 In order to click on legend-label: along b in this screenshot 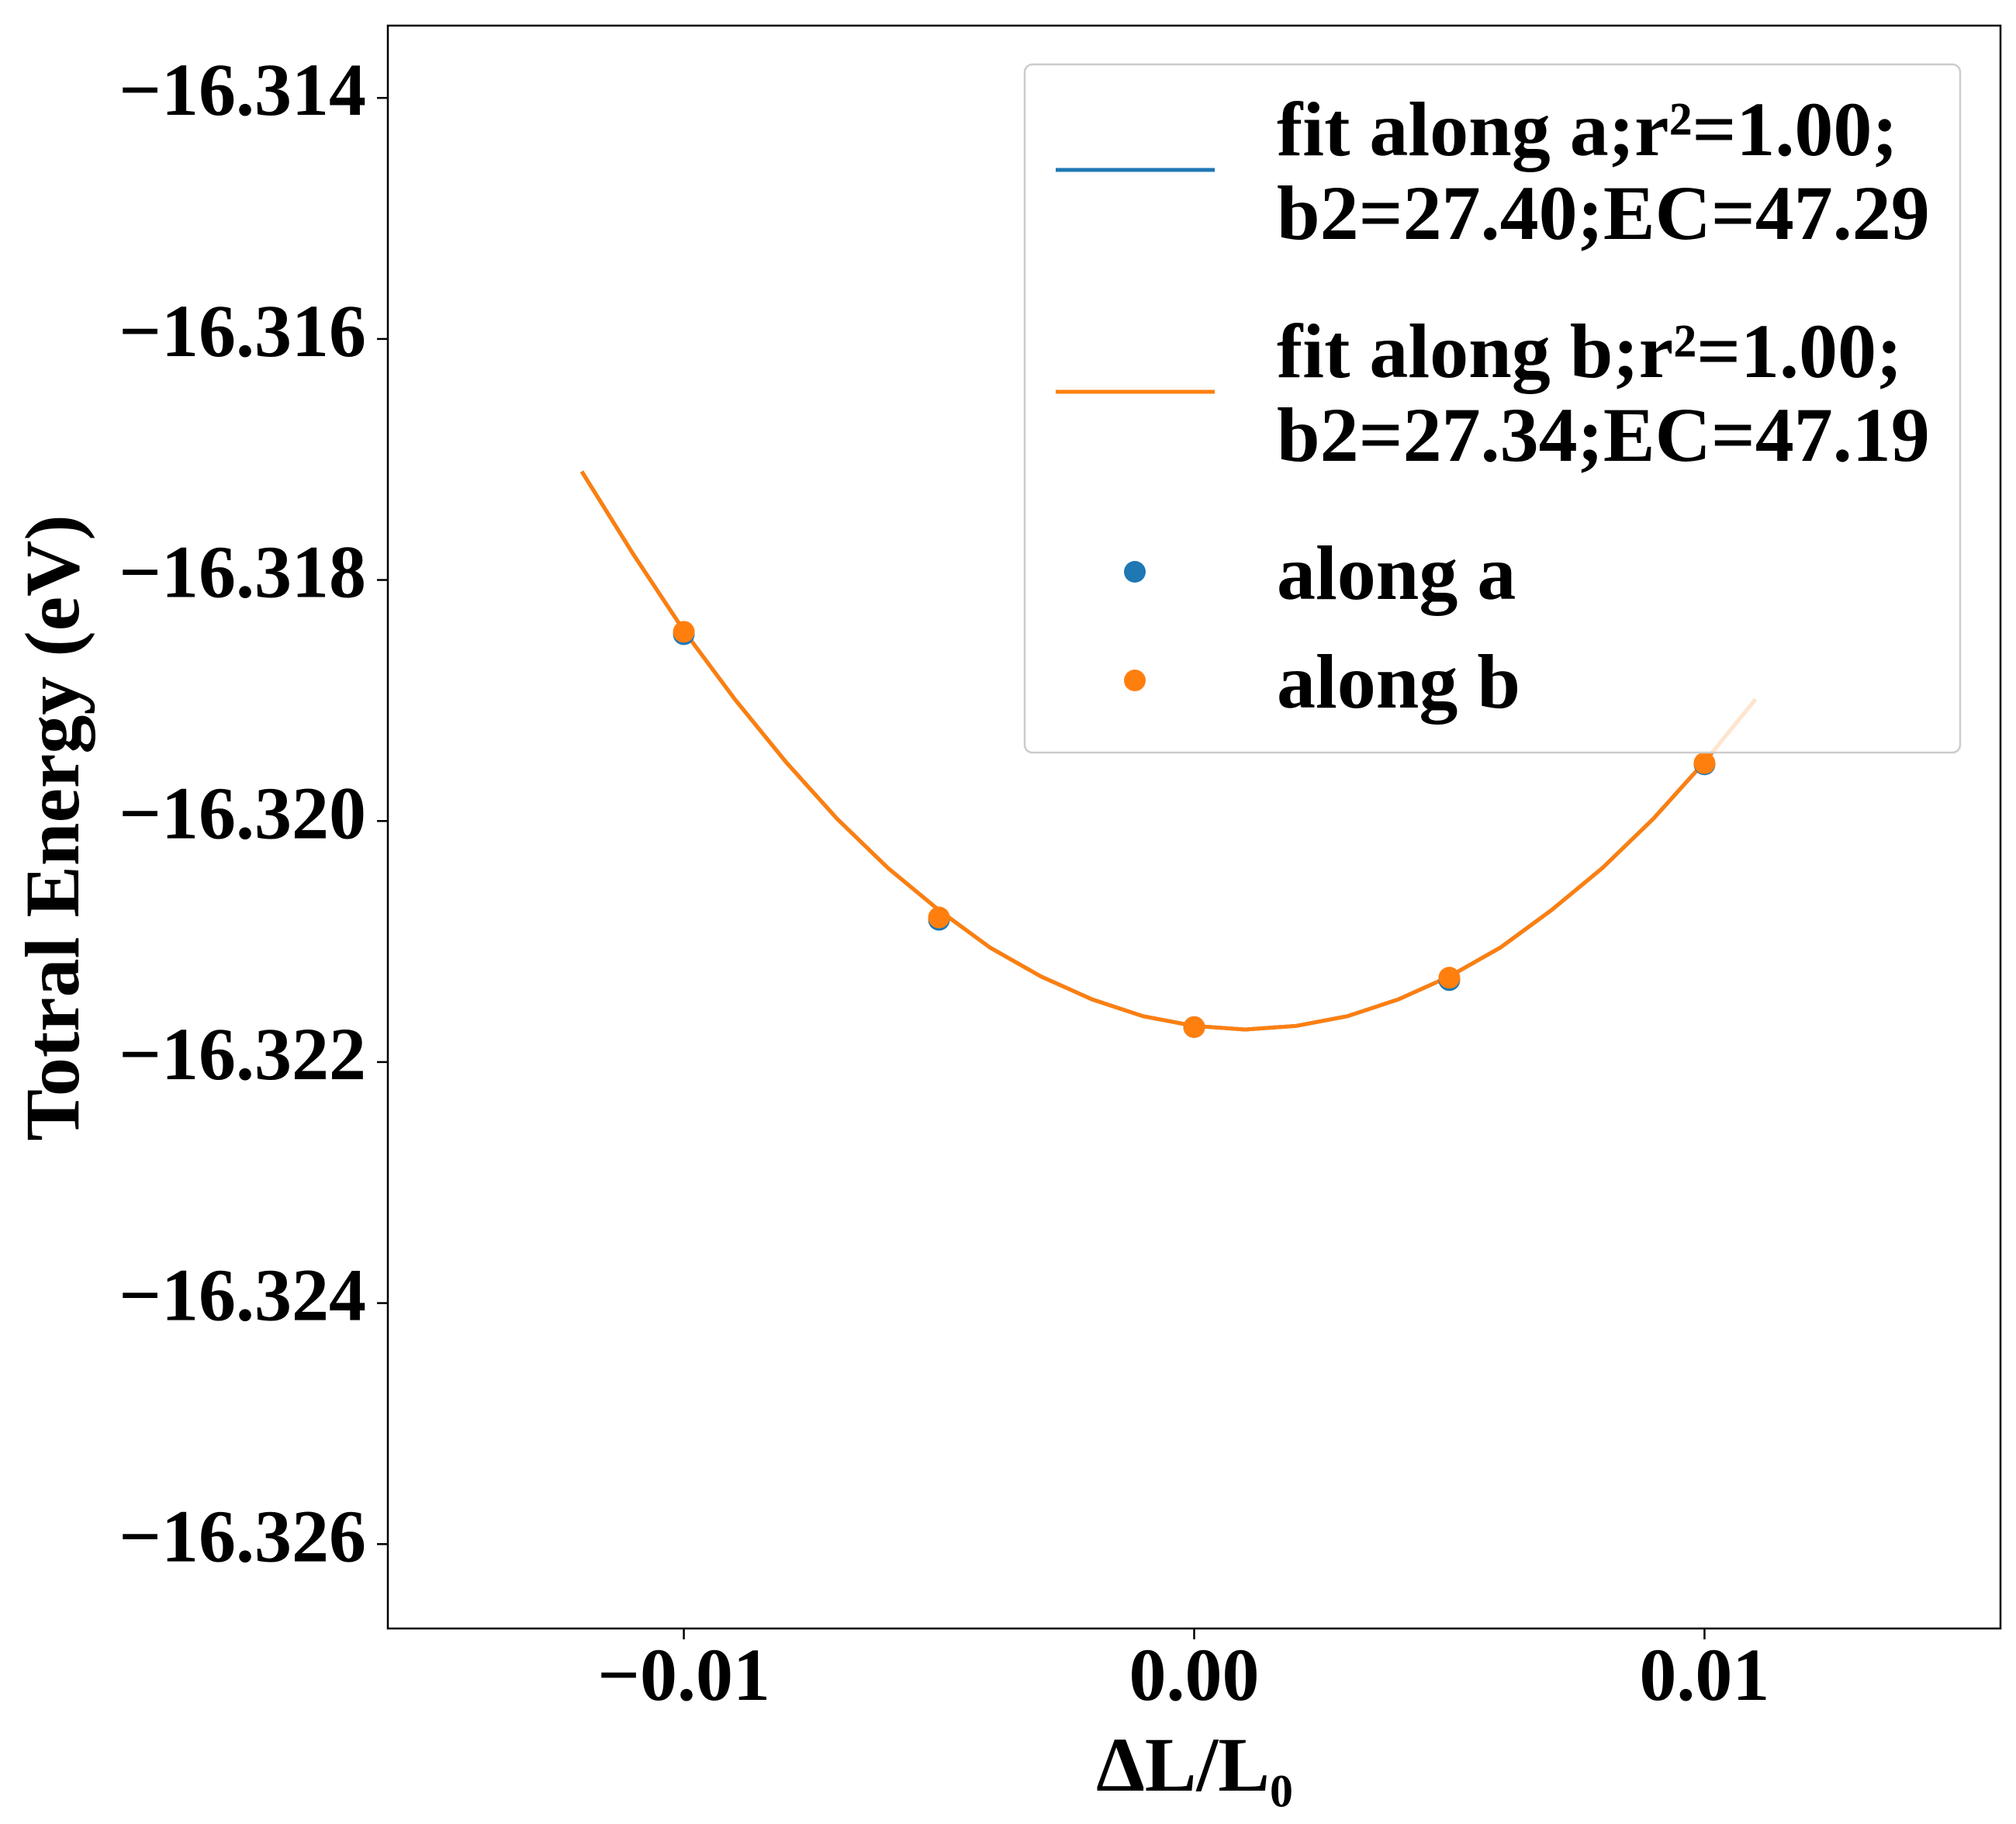, I will do `click(1398, 682)`.